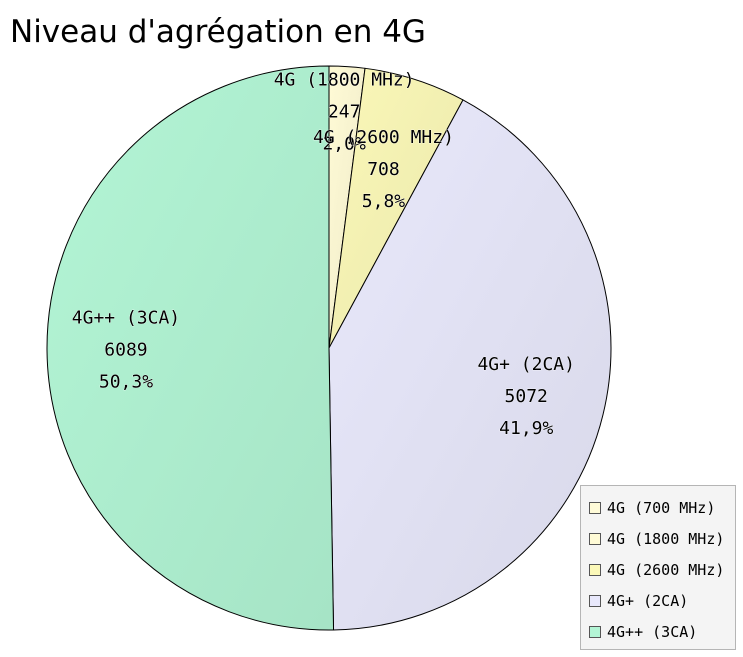 The image size is (743, 657). What do you see at coordinates (126, 318) in the screenshot?
I see `slice-label-name: 4G++ (3CA)` at bounding box center [126, 318].